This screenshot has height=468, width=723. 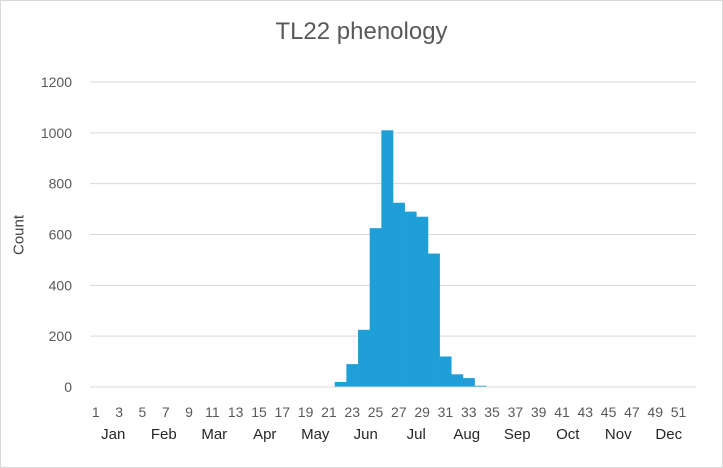 What do you see at coordinates (259, 412) in the screenshot?
I see `x-tick-label: 15` at bounding box center [259, 412].